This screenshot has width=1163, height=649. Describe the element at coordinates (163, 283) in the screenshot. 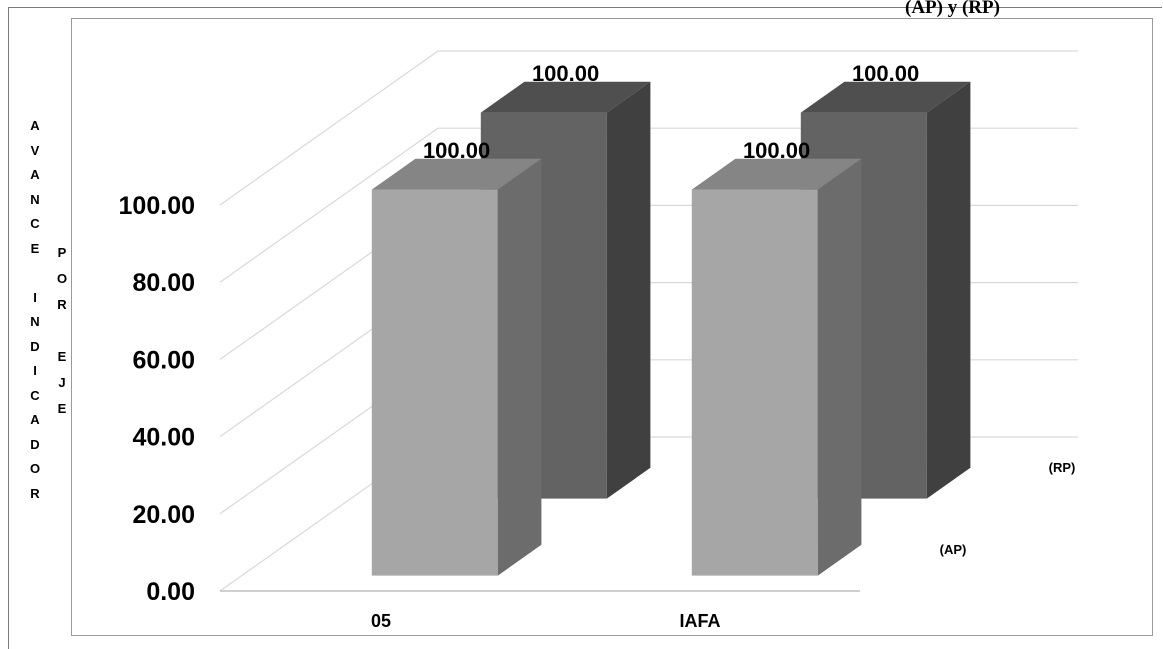

I see `y-tick-label: 80.00` at that location.